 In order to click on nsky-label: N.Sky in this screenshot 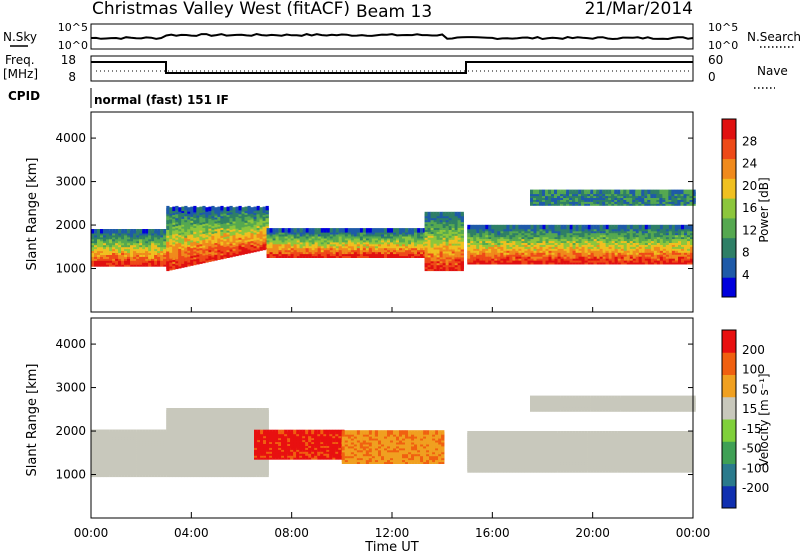, I will do `click(20, 37)`.